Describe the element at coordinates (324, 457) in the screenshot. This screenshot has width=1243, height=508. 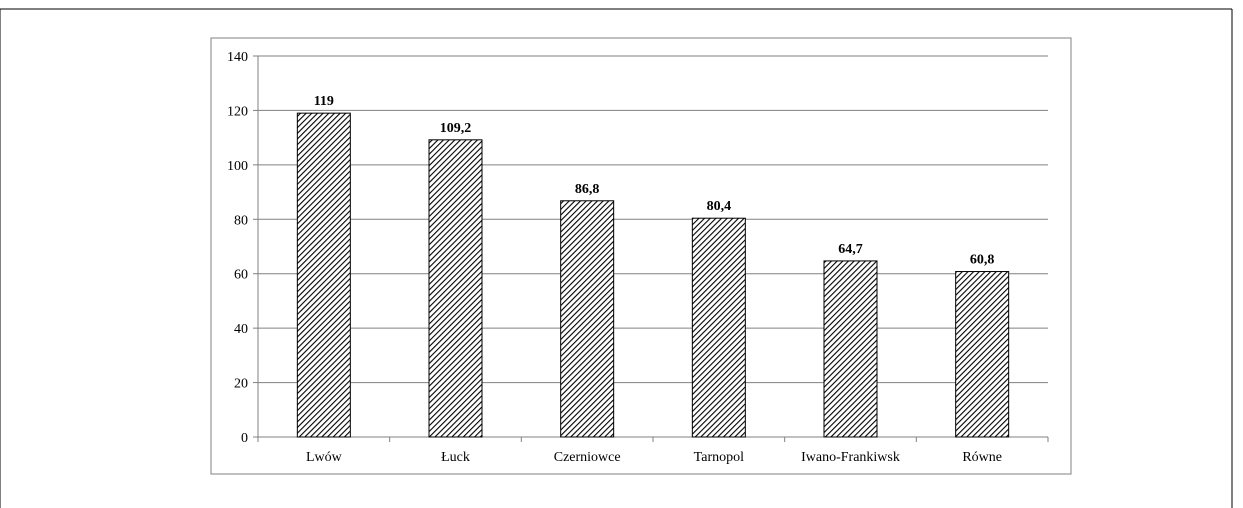
I see `x-category-label: Lwów` at that location.